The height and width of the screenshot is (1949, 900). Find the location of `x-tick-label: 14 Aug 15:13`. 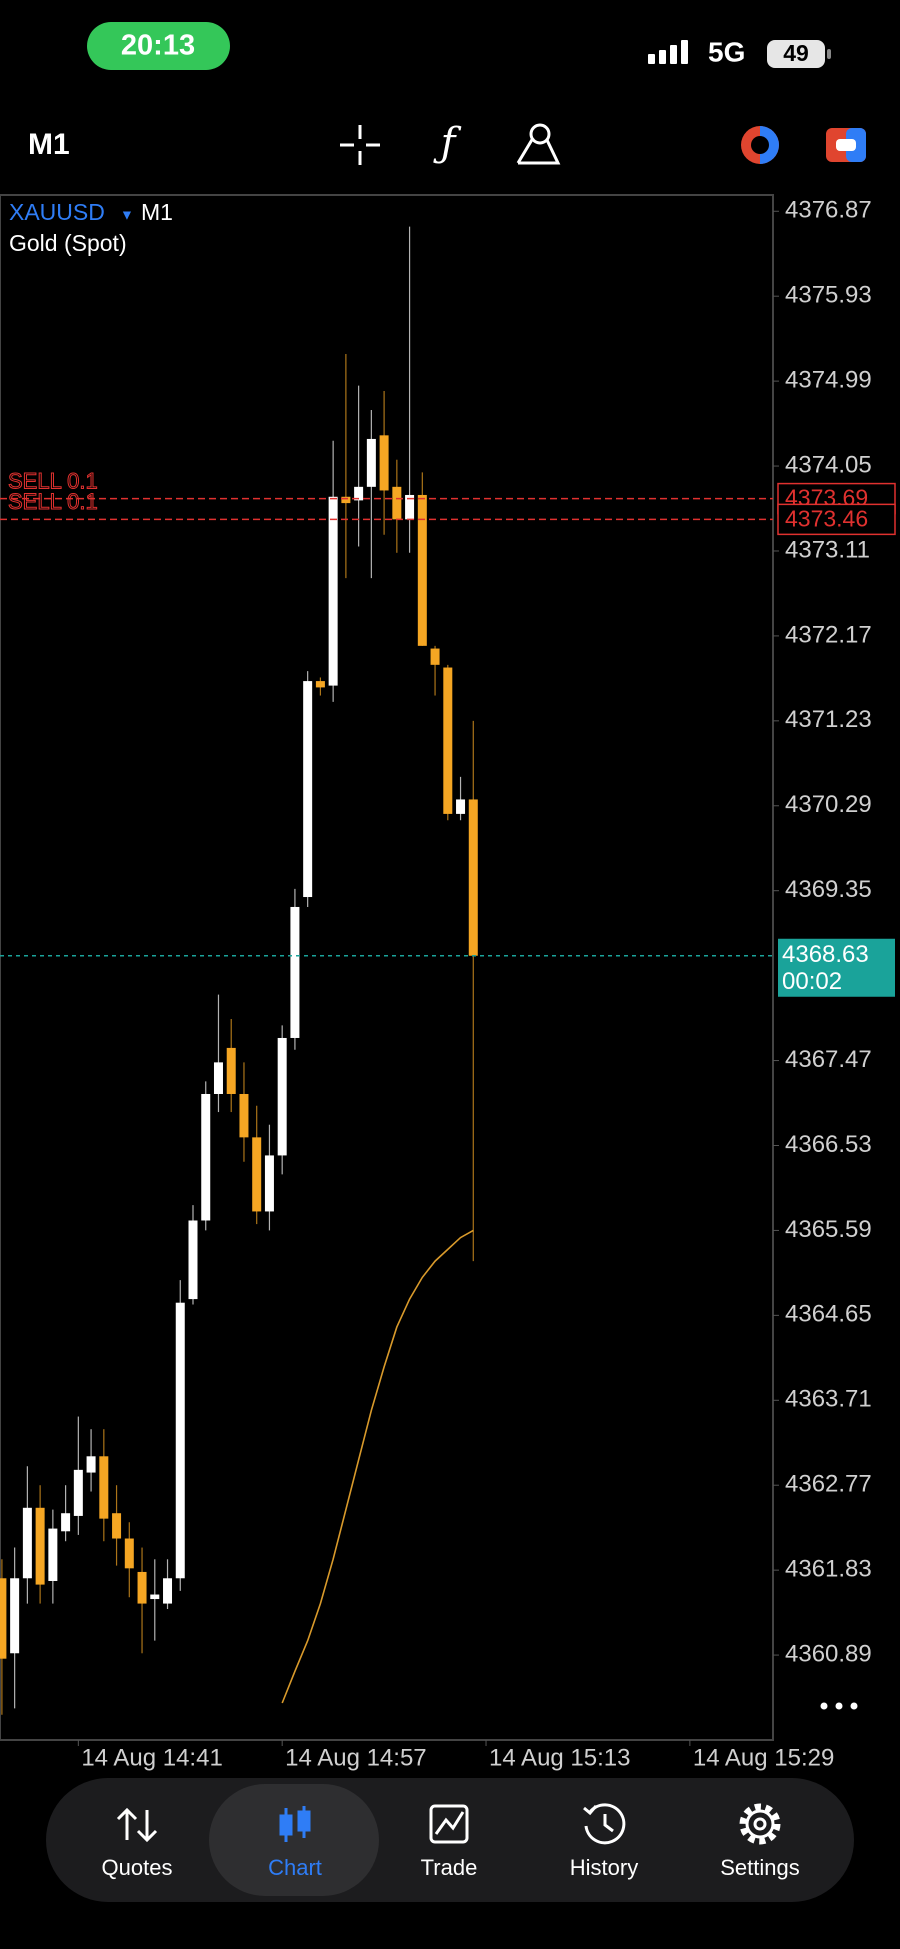

x-tick-label: 14 Aug 15:13 is located at coordinates (559, 1757).